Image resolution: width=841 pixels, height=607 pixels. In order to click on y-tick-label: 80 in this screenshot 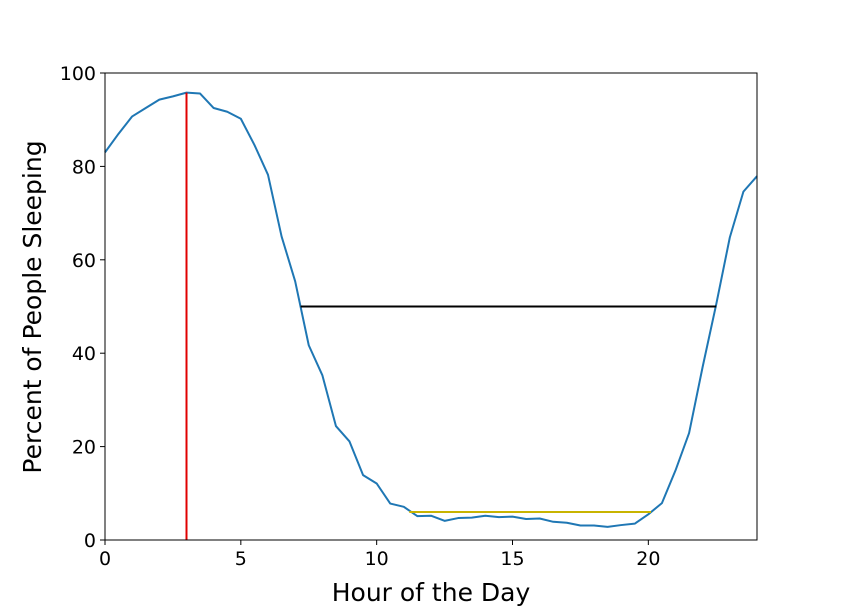, I will do `click(84, 167)`.